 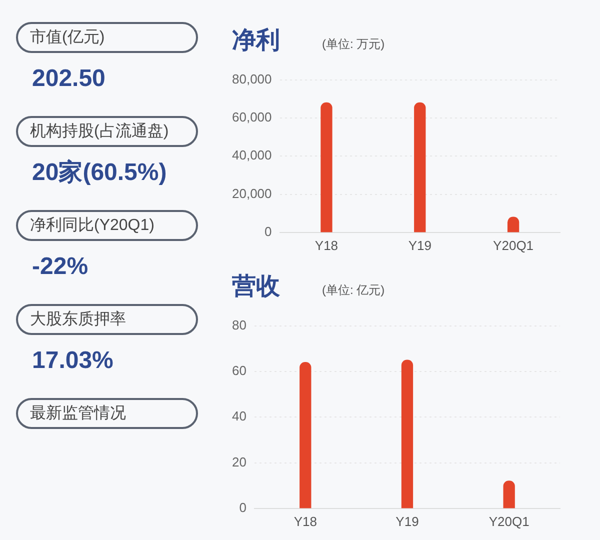 I want to click on text: 17.03%, so click(x=73, y=360).